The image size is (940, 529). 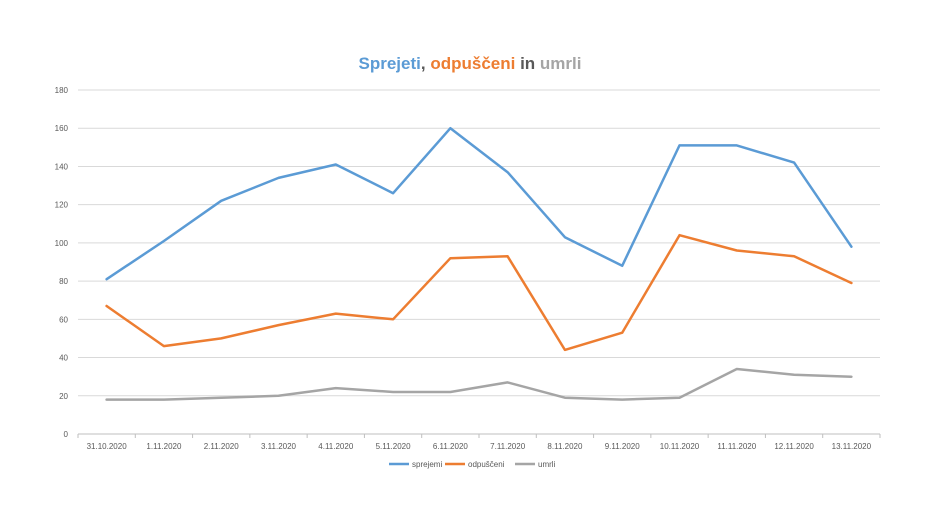 What do you see at coordinates (389, 63) in the screenshot?
I see `chart-title-part: Sprejeti` at bounding box center [389, 63].